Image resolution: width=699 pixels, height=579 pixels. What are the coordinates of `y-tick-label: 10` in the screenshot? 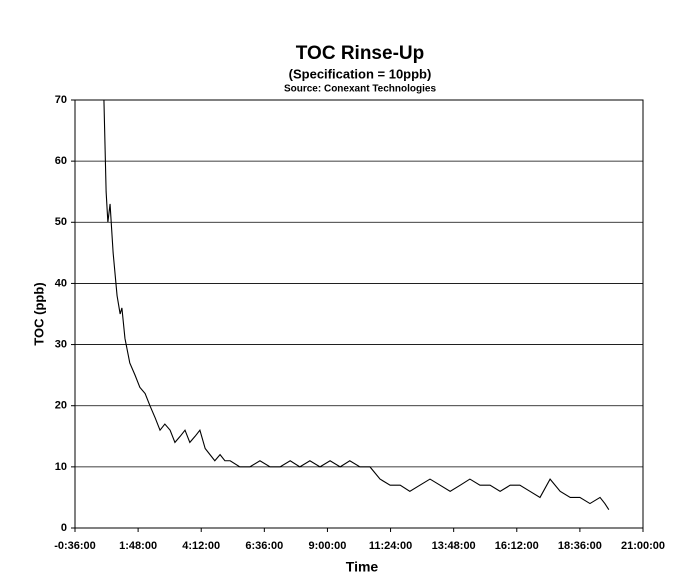 It's located at (61, 467).